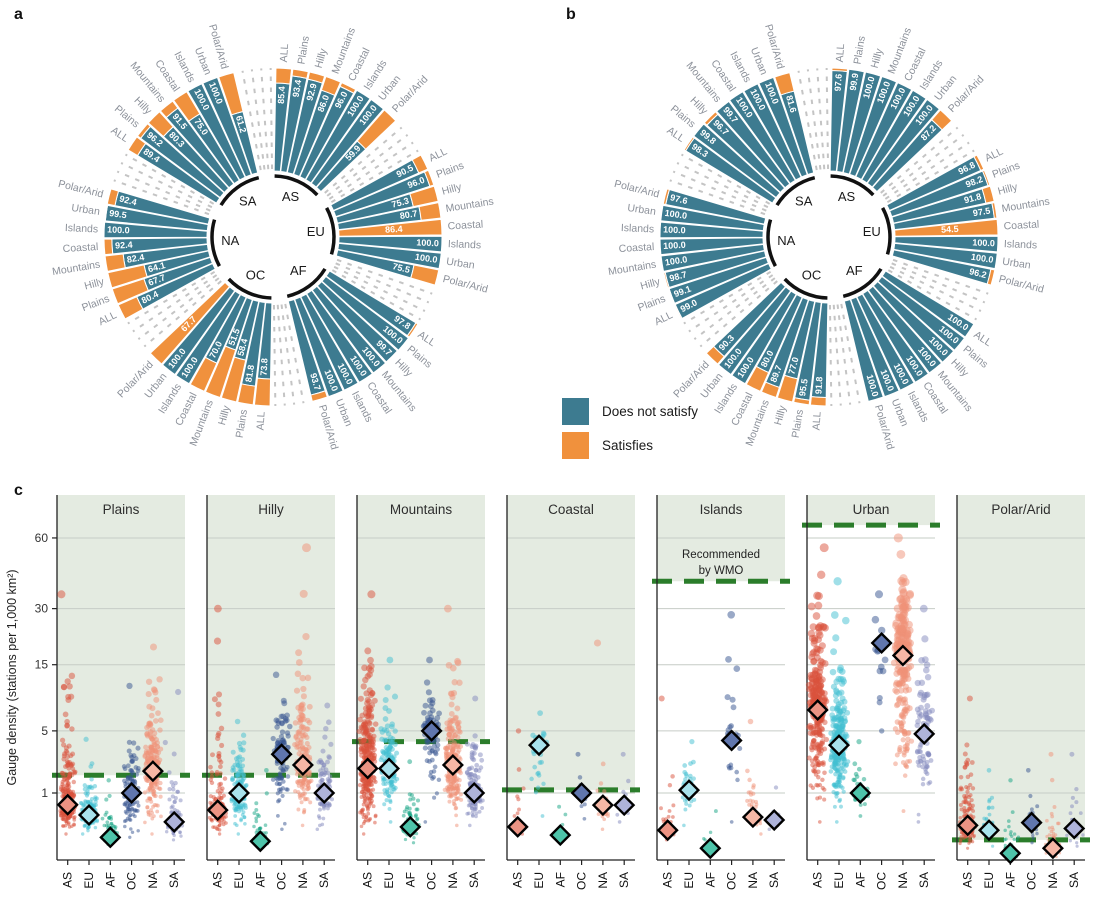 The height and width of the screenshot is (904, 1108). I want to click on category-label-SA-ALL: ALL, so click(120, 134).